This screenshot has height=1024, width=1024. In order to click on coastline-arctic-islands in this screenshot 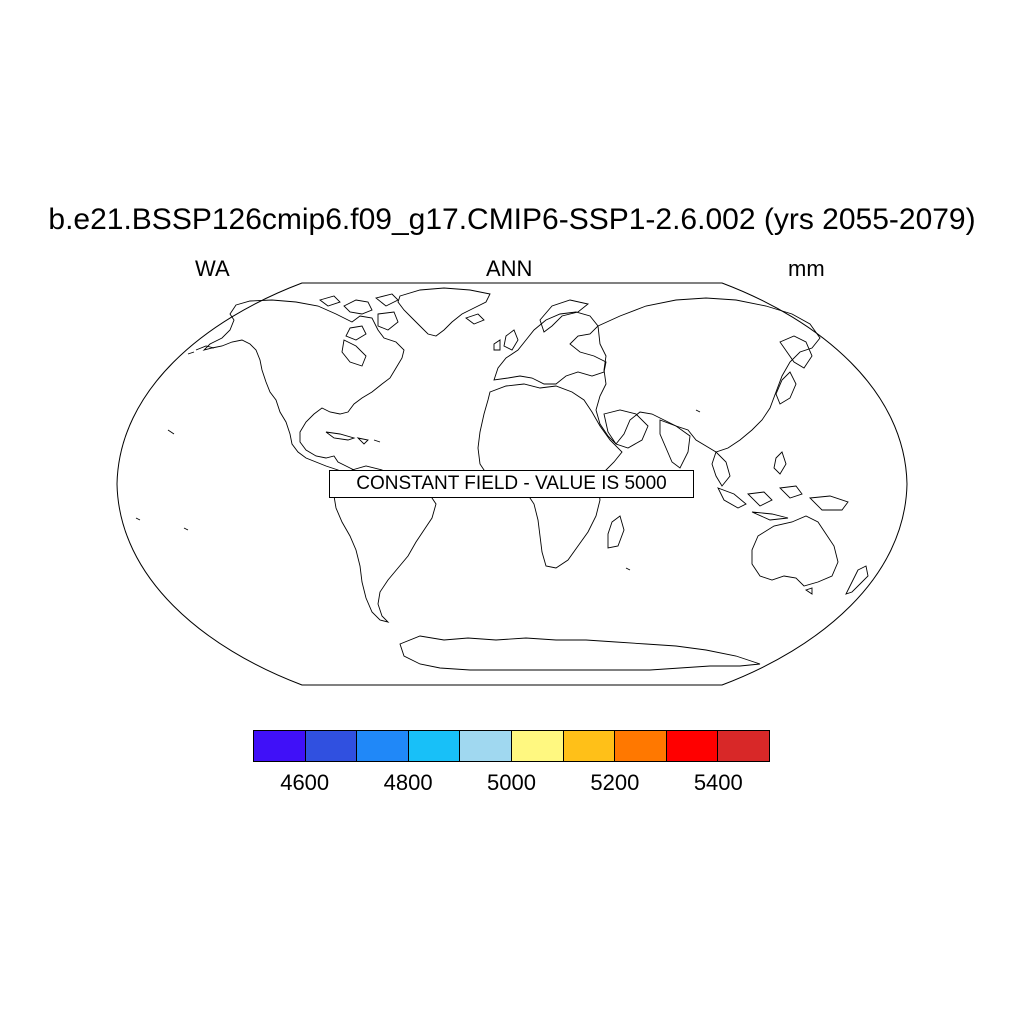, I will do `click(359, 317)`.